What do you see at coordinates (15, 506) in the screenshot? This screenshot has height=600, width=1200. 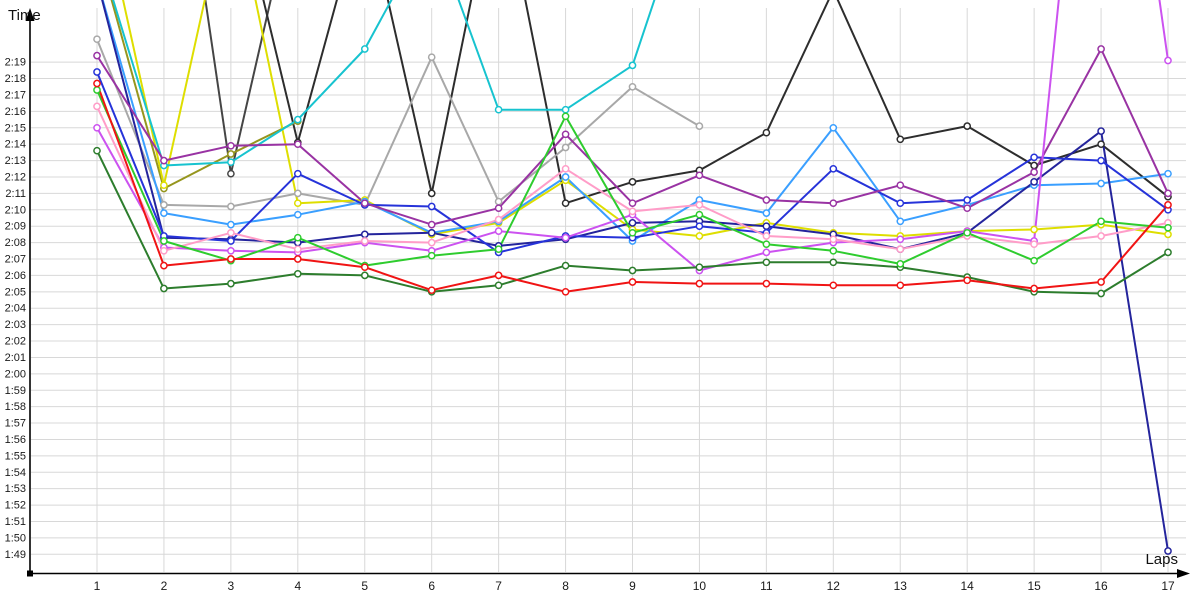 I see `y-tick-label: 1:52` at bounding box center [15, 506].